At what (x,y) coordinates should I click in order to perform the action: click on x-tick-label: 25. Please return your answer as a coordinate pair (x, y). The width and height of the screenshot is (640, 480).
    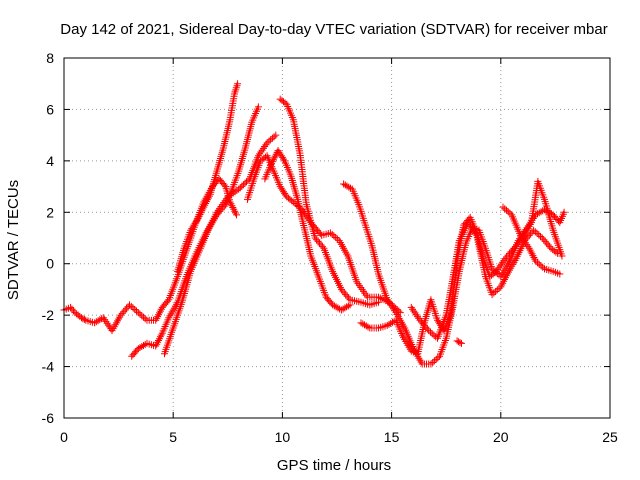
    Looking at the image, I should click on (610, 437).